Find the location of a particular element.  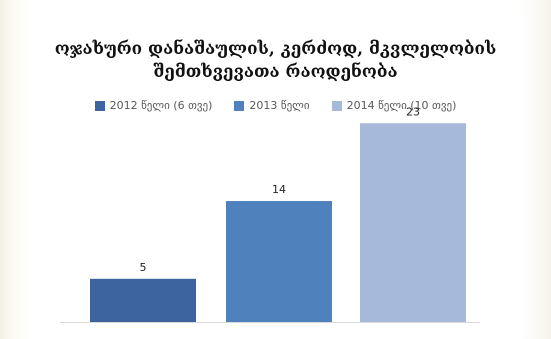

chart-title-line-2: შემთხვევათა რაოდენობა is located at coordinates (275, 72).